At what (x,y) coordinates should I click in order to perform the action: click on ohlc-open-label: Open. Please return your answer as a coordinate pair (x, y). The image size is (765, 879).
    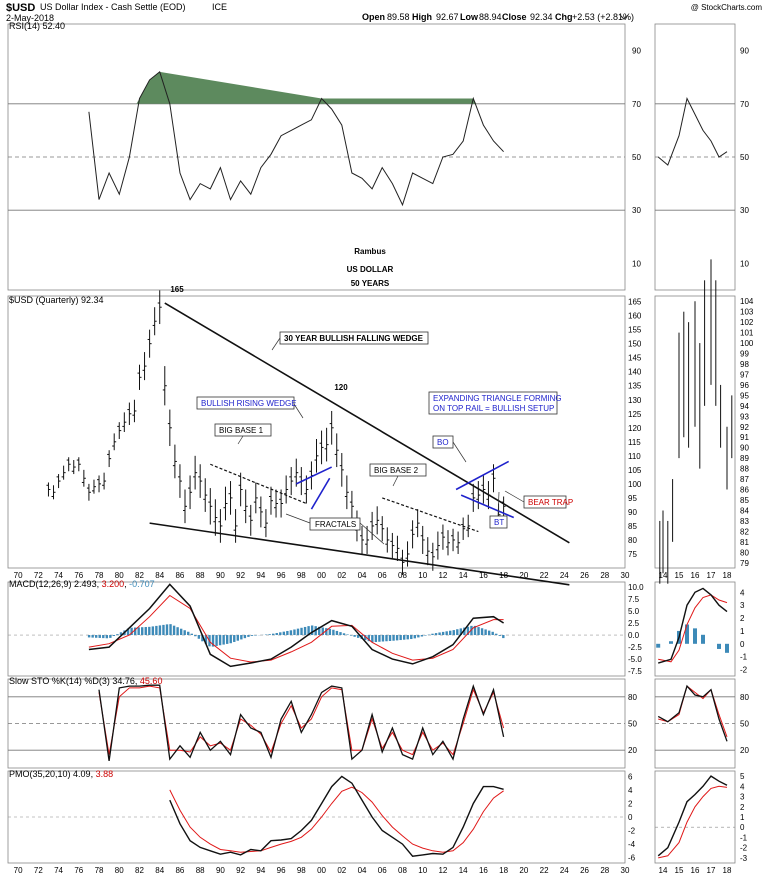
    Looking at the image, I should click on (373, 17).